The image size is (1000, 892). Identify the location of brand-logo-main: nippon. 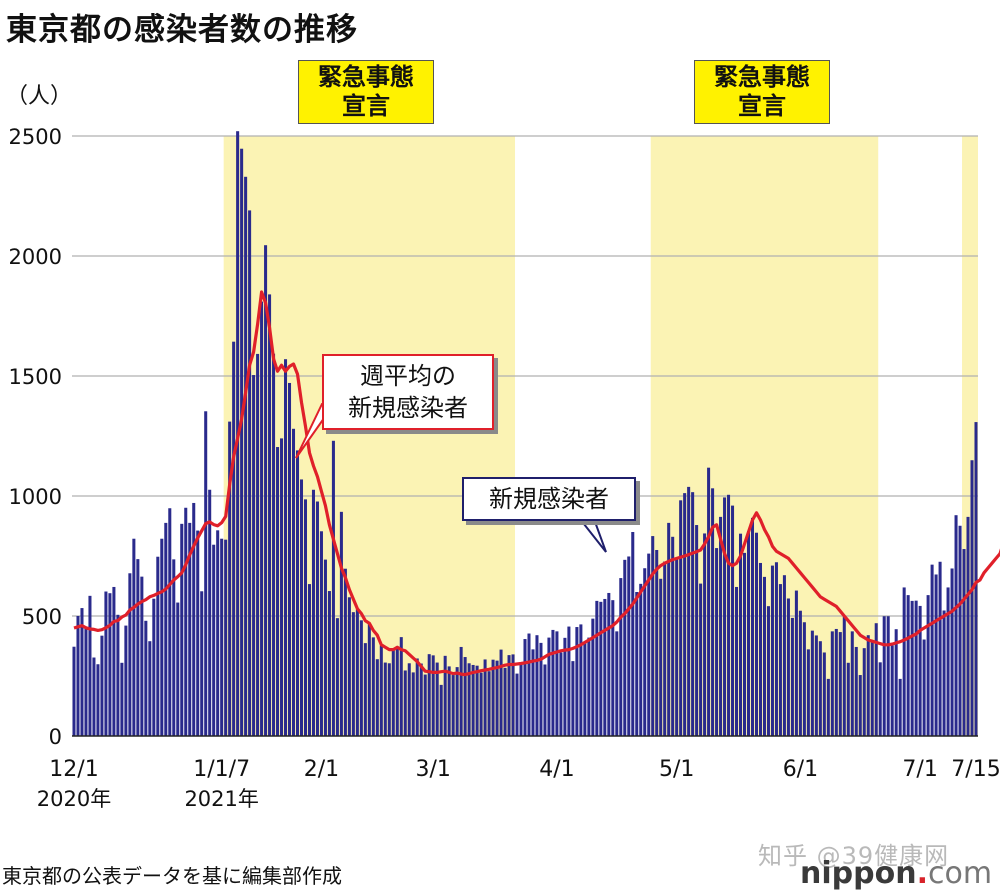
(858, 873).